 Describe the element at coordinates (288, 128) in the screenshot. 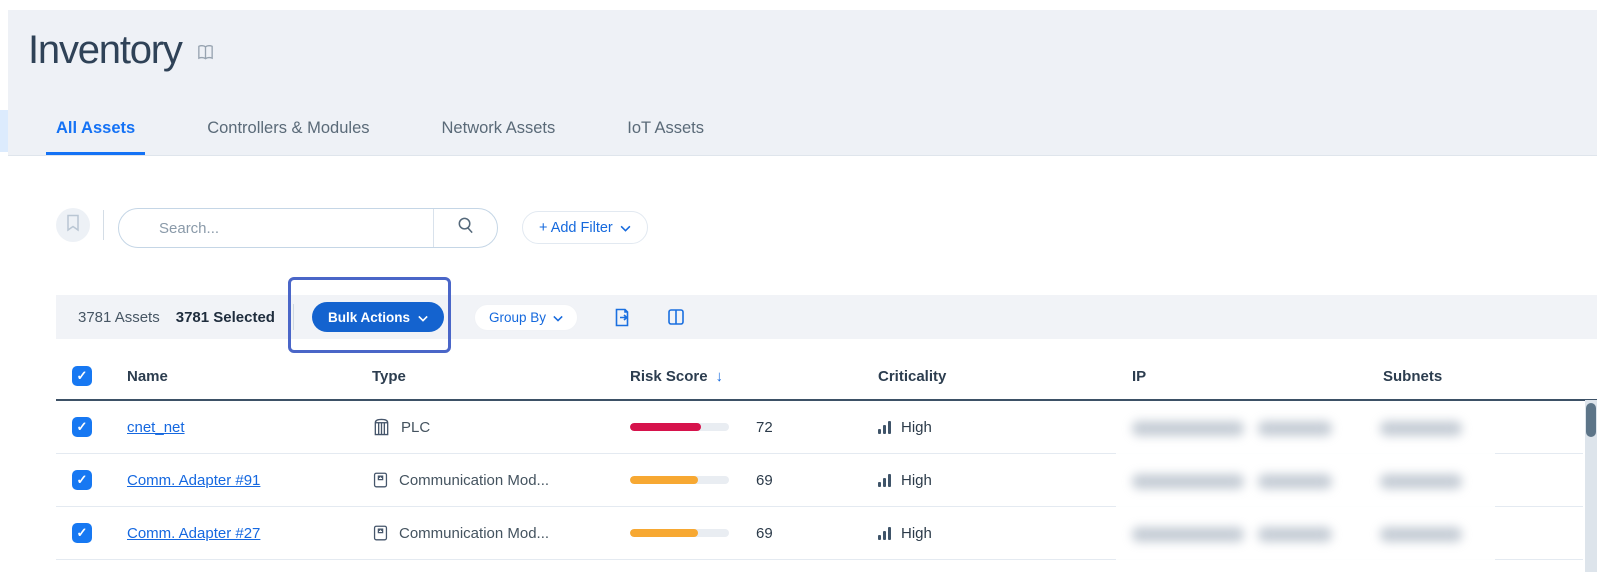

I see `tab-controllers-modules: Controllers & Modules` at that location.